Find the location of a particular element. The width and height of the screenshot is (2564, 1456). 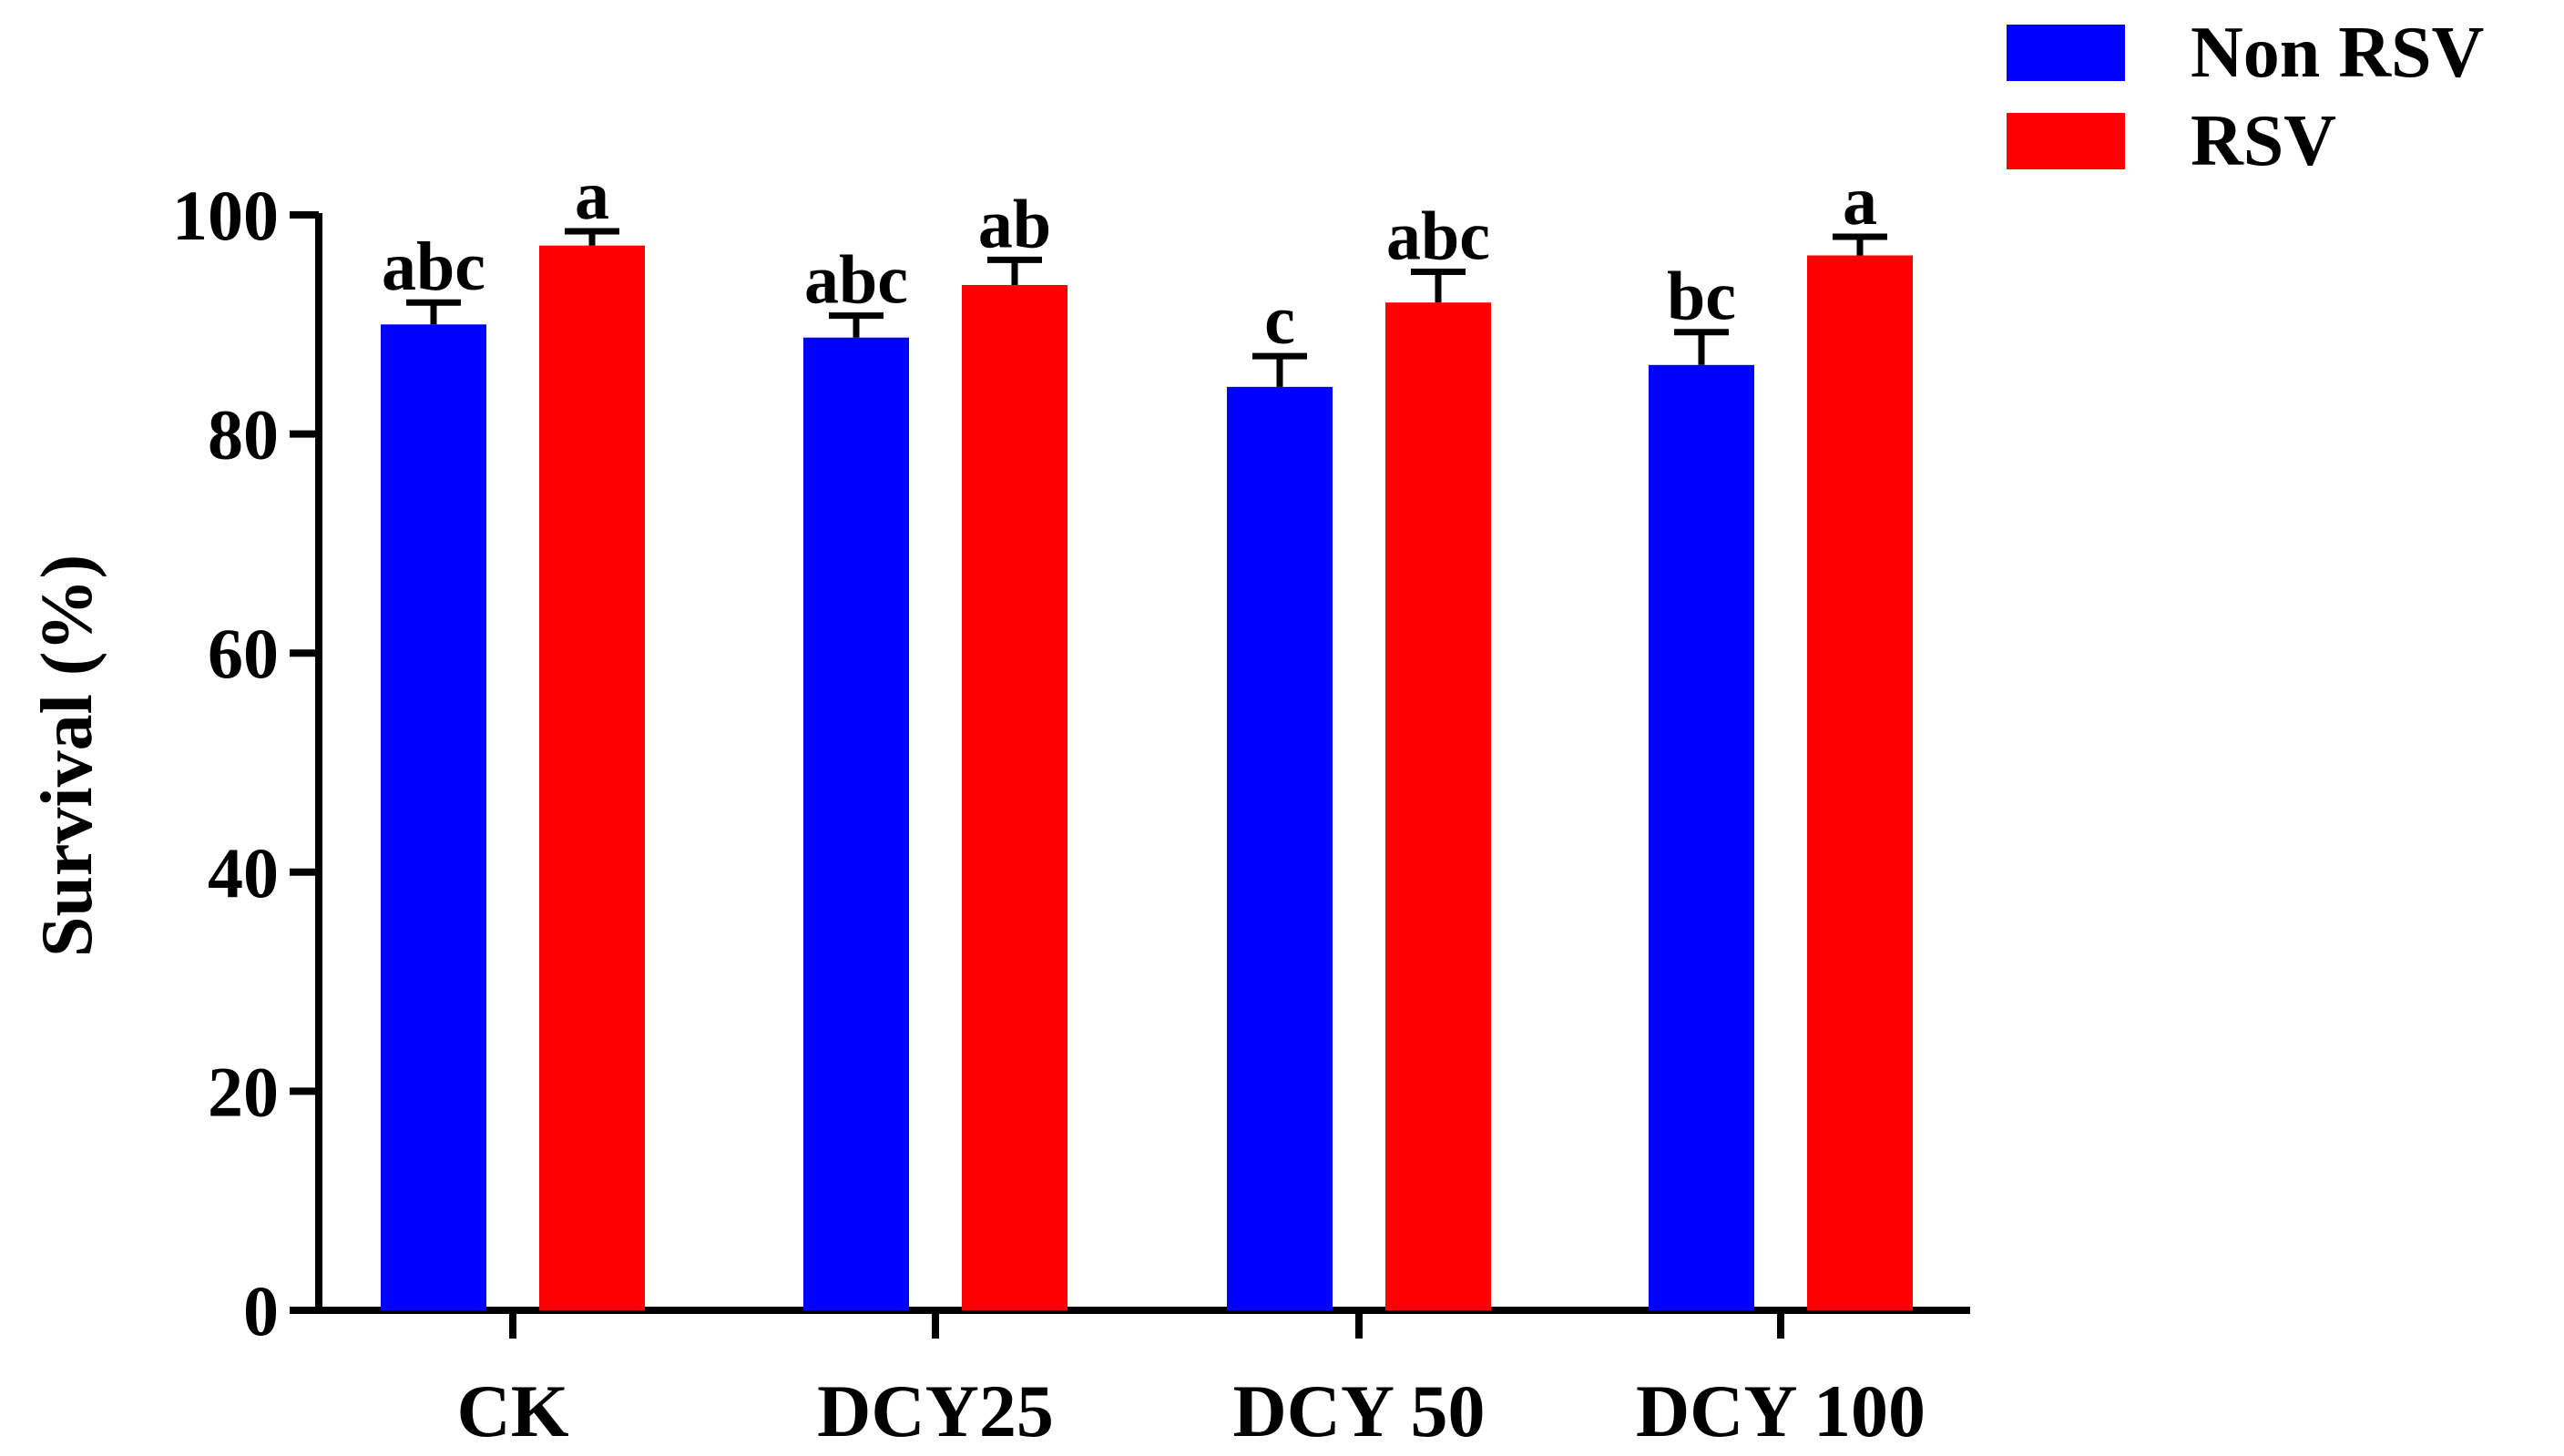

y-tick-label: 40 is located at coordinates (243, 872).